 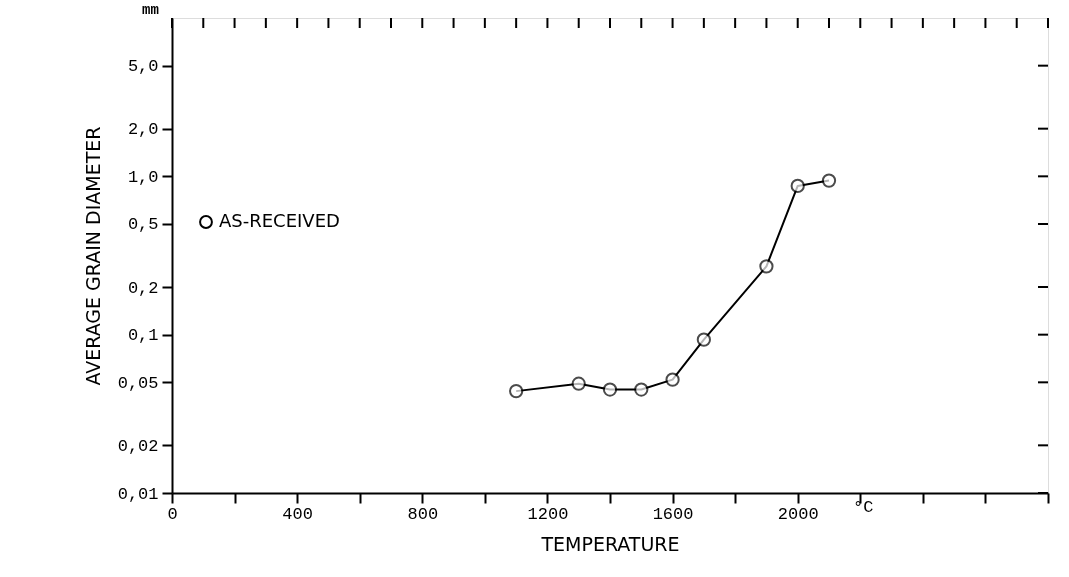 What do you see at coordinates (138, 383) in the screenshot?
I see `y-tick-label: 0,05` at bounding box center [138, 383].